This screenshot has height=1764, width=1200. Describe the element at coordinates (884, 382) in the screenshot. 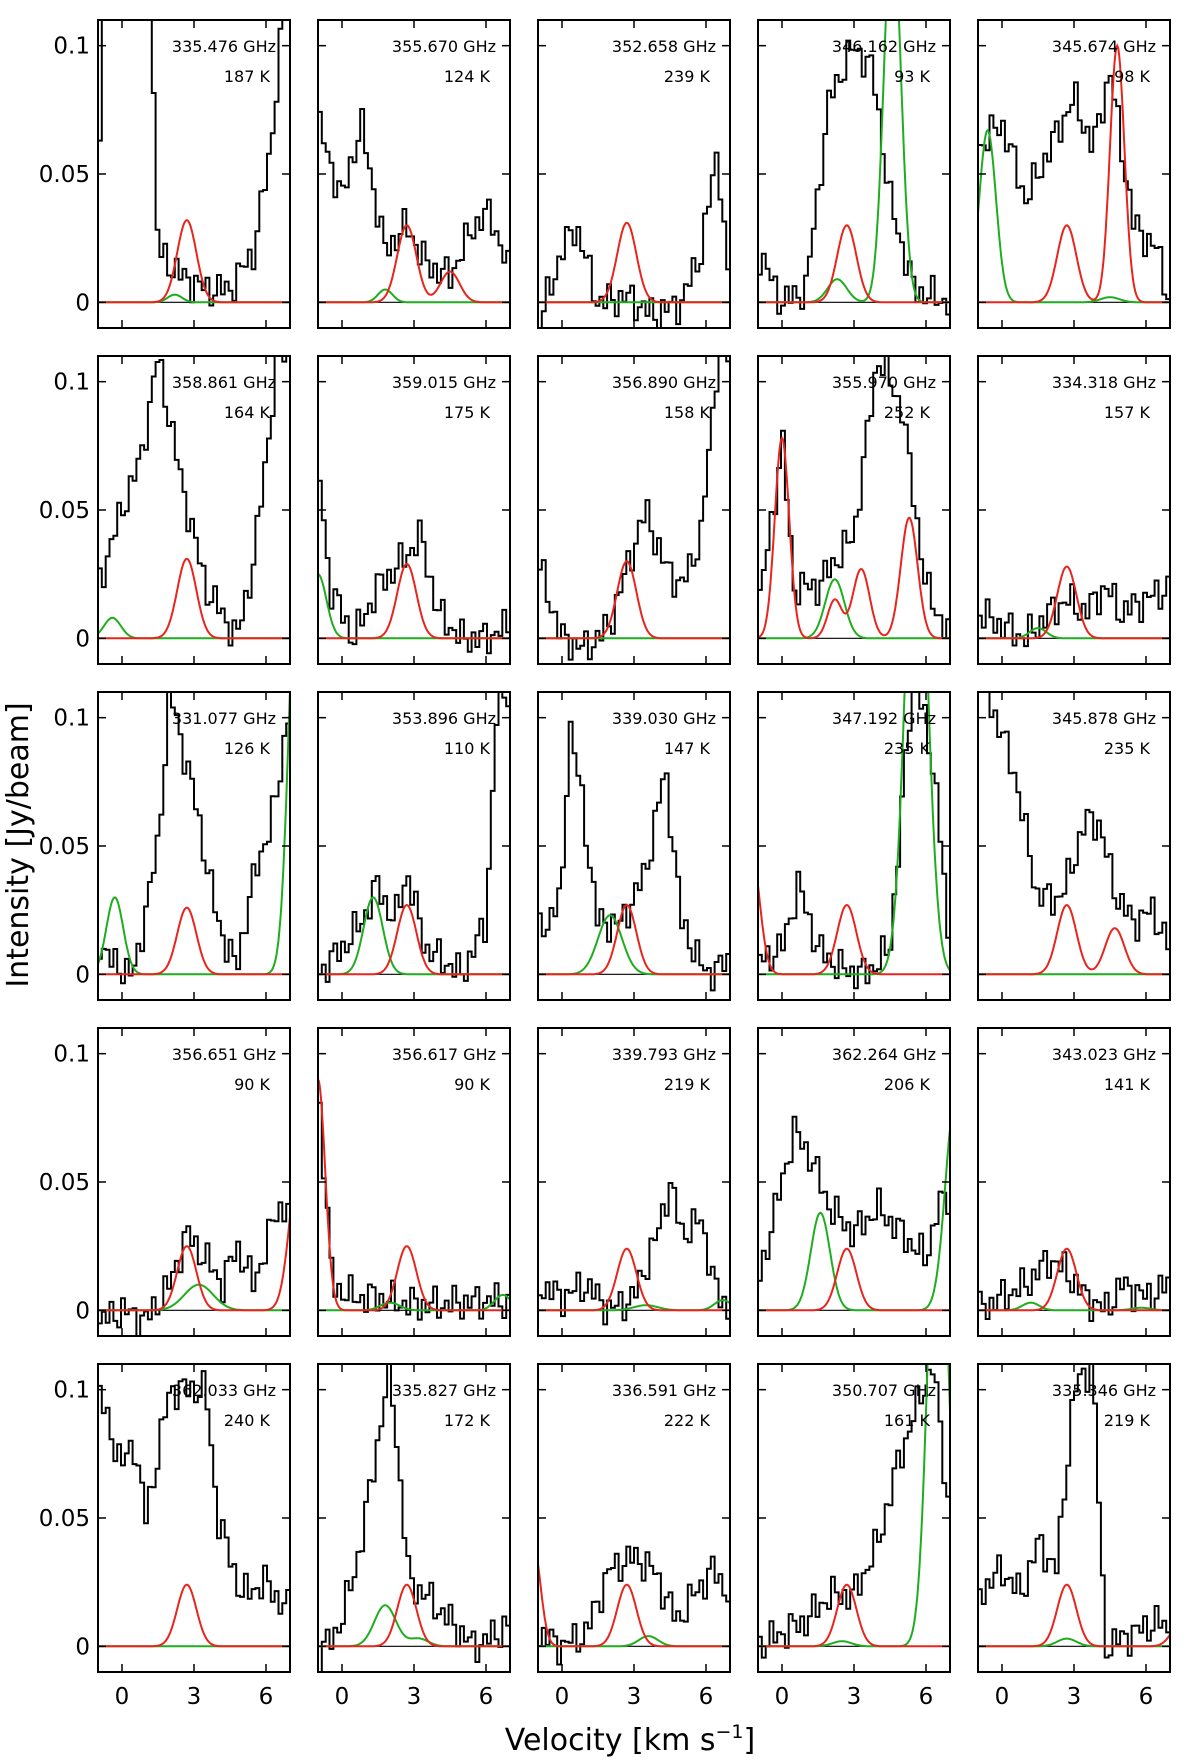

I see `panel-frequency-label: 355.970 GHz` at that location.